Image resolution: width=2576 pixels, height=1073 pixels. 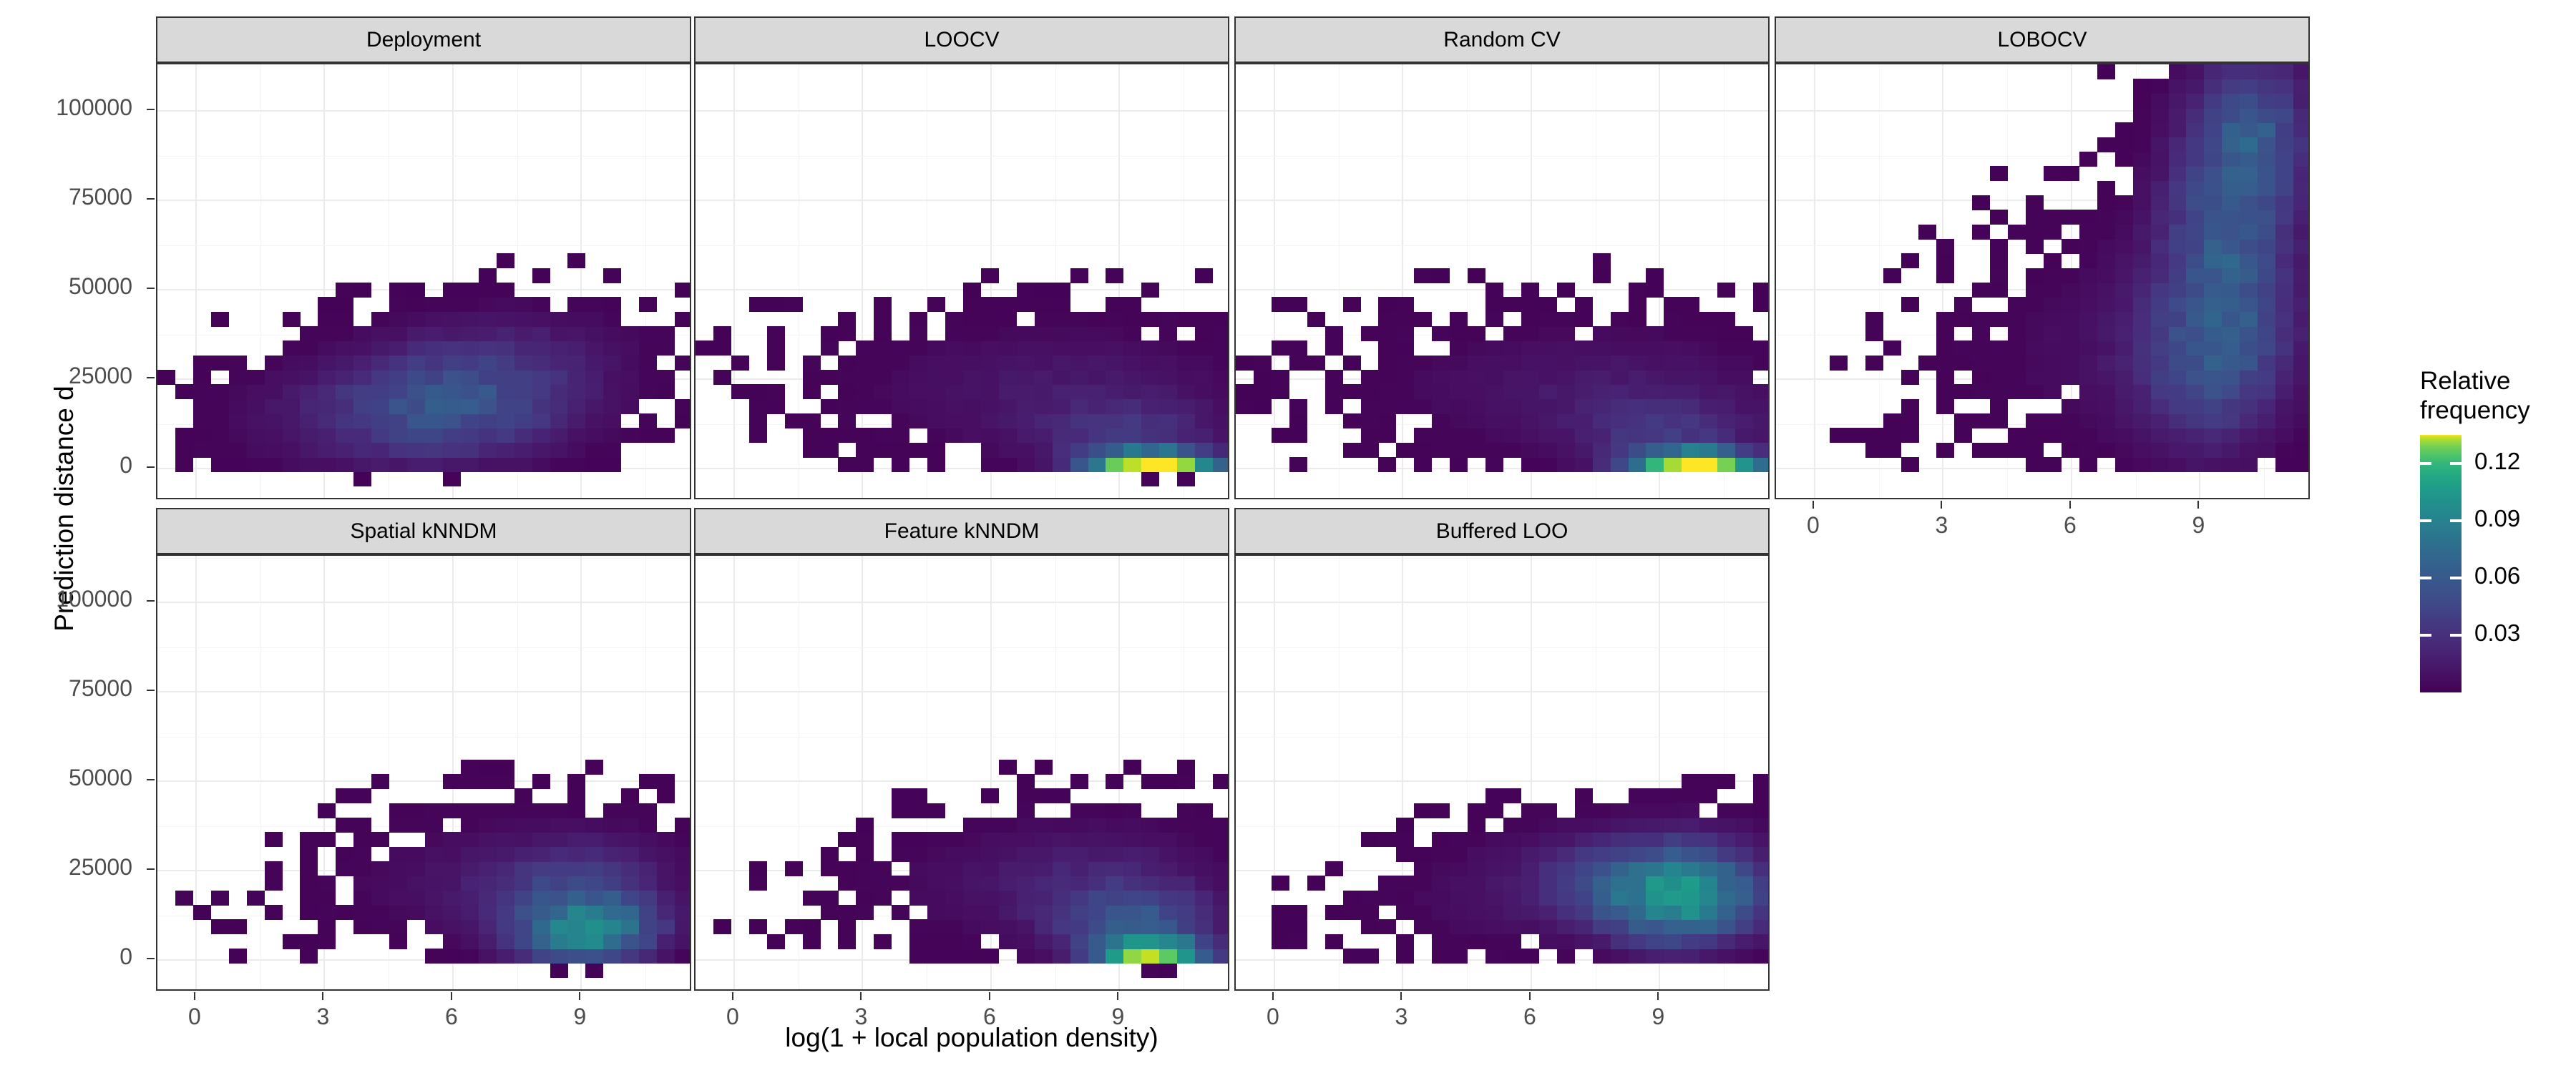 I want to click on x-tick-label: 3, so click(x=1401, y=1017).